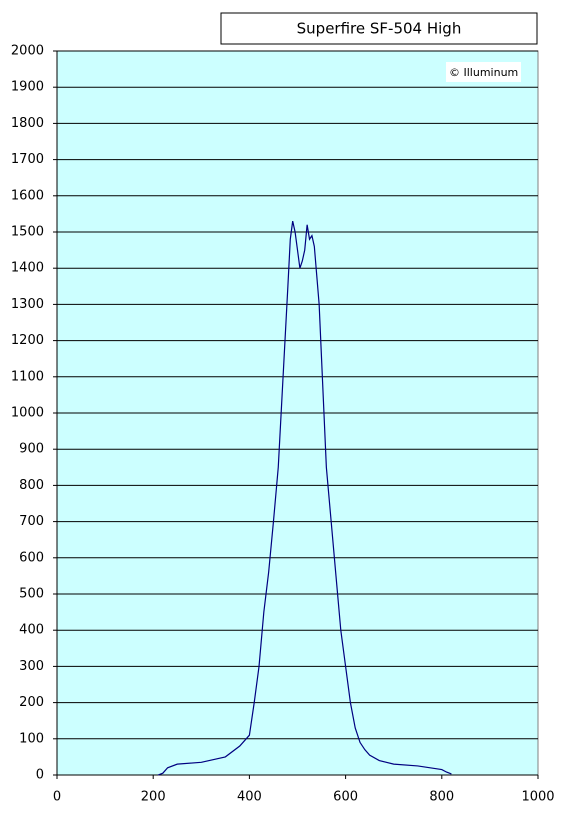 The width and height of the screenshot is (563, 817). Describe the element at coordinates (27, 340) in the screenshot. I see `y-tick-label: 1200` at that location.